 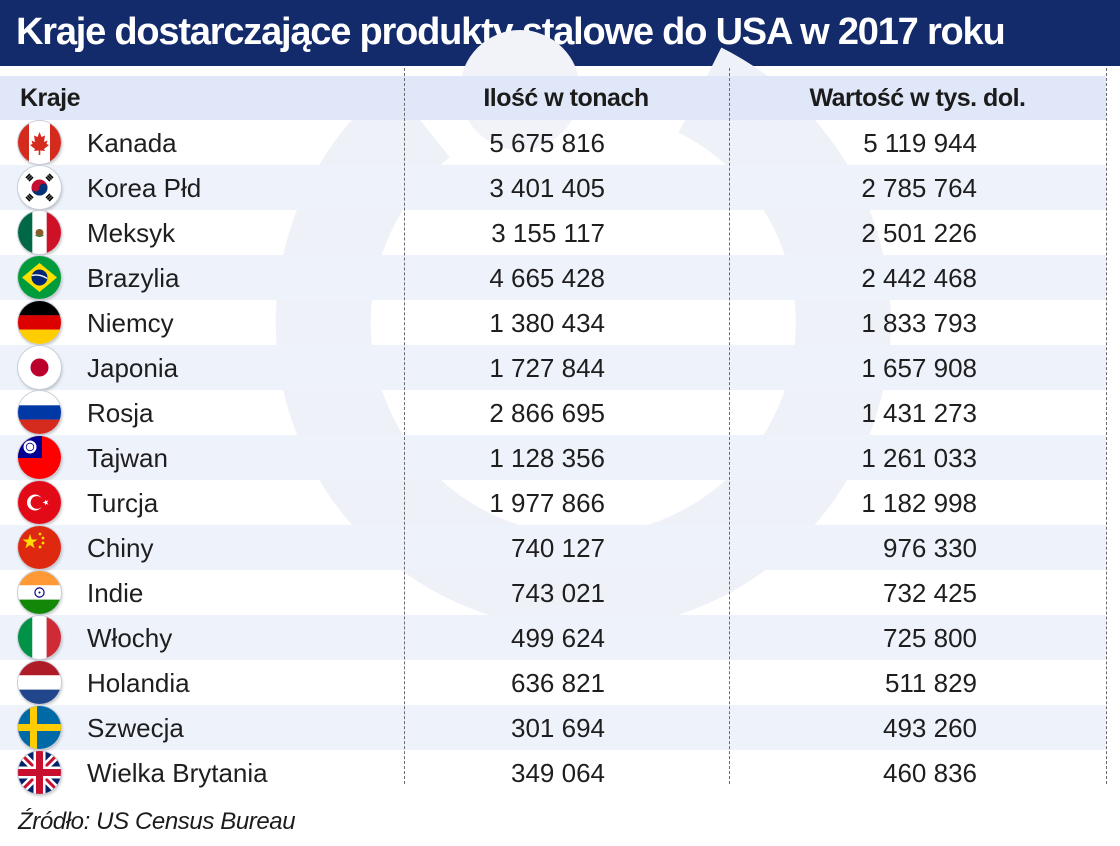 I want to click on value-usd: 460 836, so click(x=930, y=773).